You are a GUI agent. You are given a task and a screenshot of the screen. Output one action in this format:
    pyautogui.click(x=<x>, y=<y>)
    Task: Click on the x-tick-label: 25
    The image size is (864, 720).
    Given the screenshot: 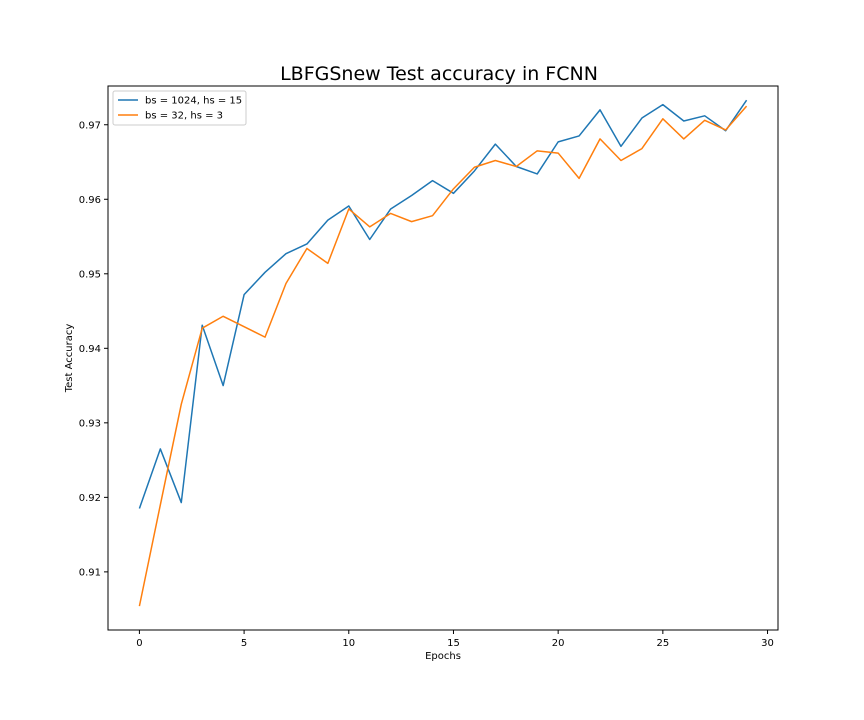 What is the action you would take?
    pyautogui.click(x=662, y=643)
    